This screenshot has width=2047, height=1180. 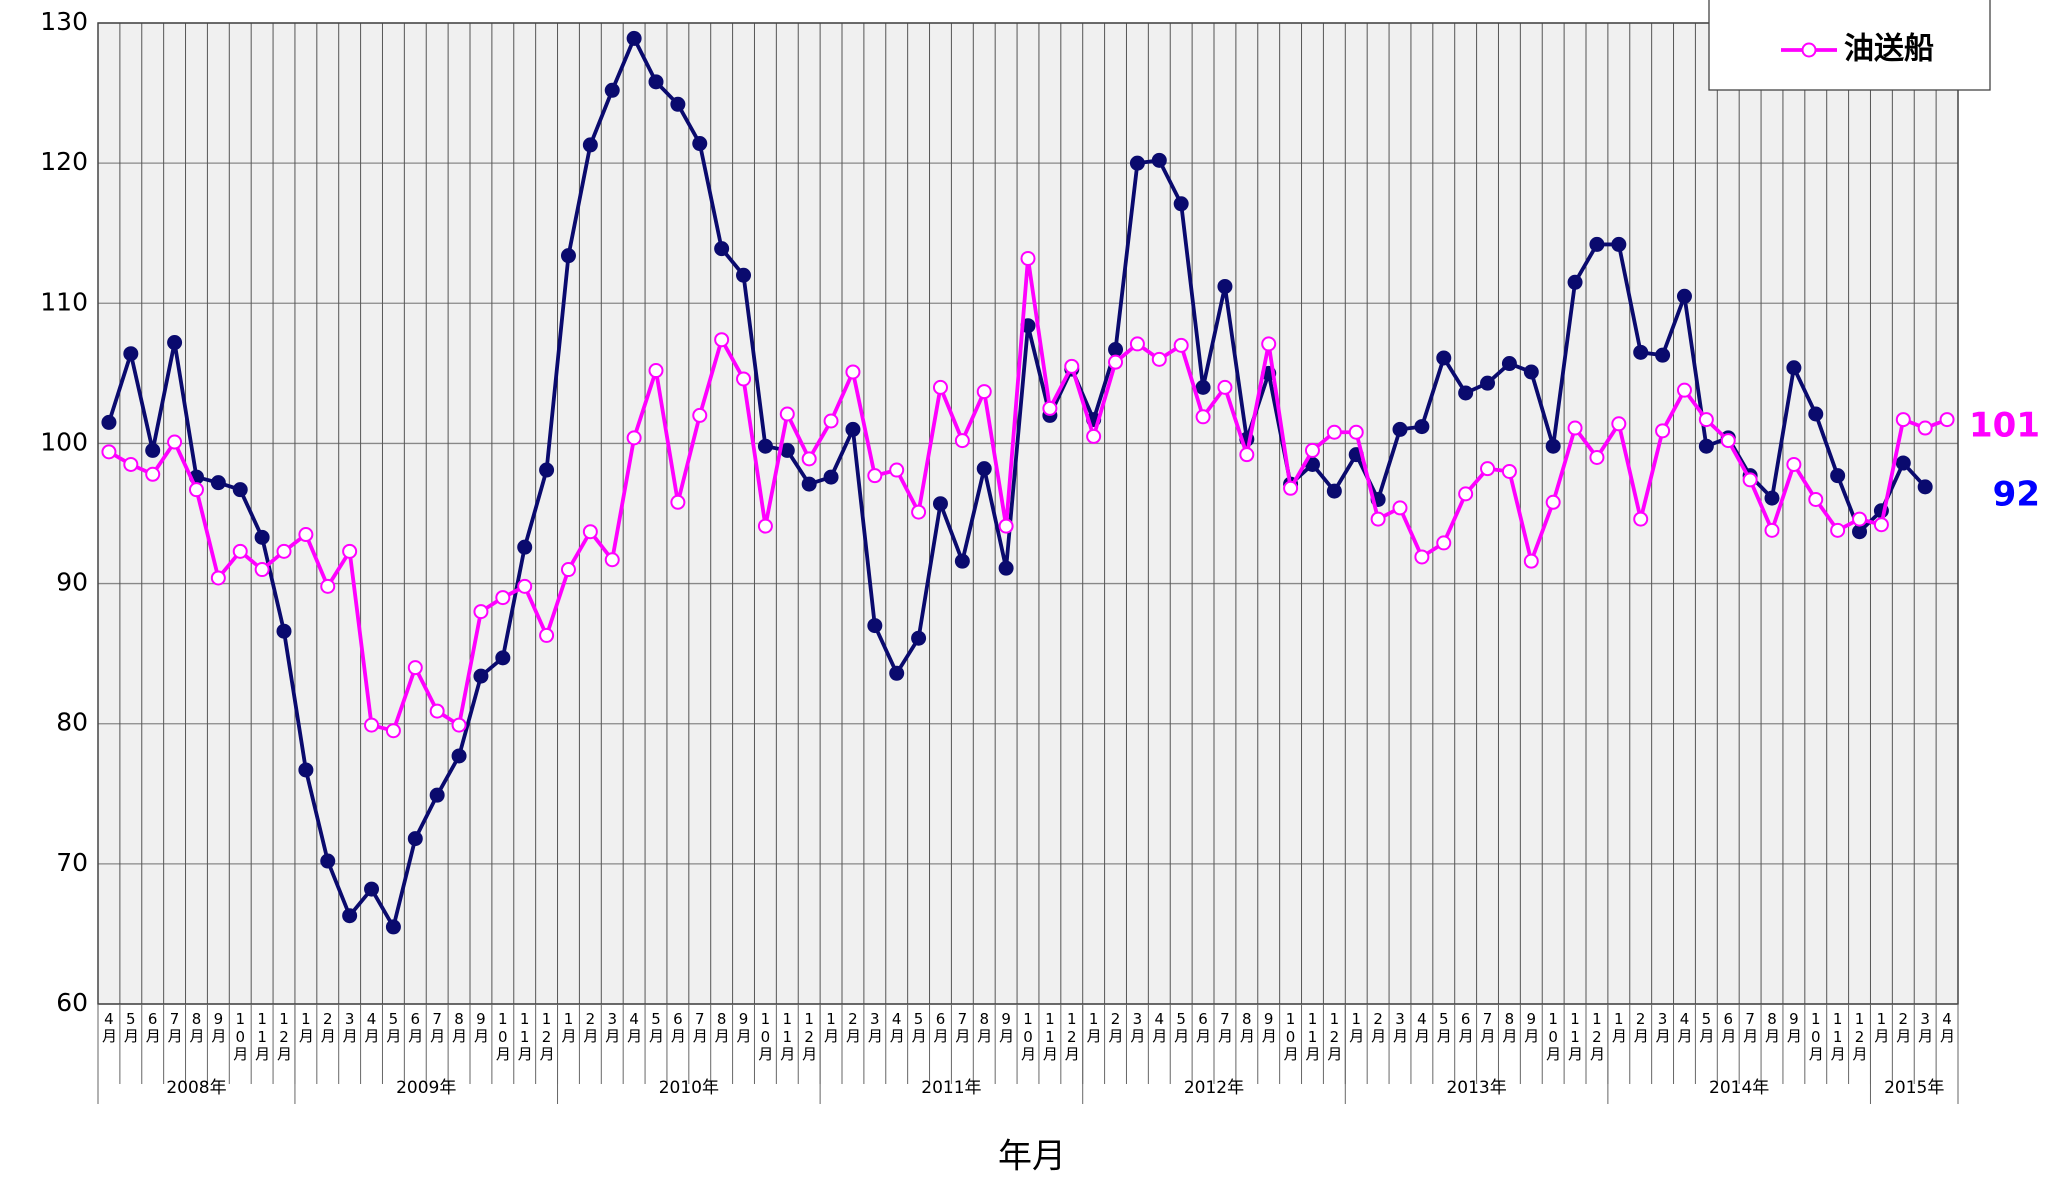 I want to click on legend-box, so click(x=1849, y=45).